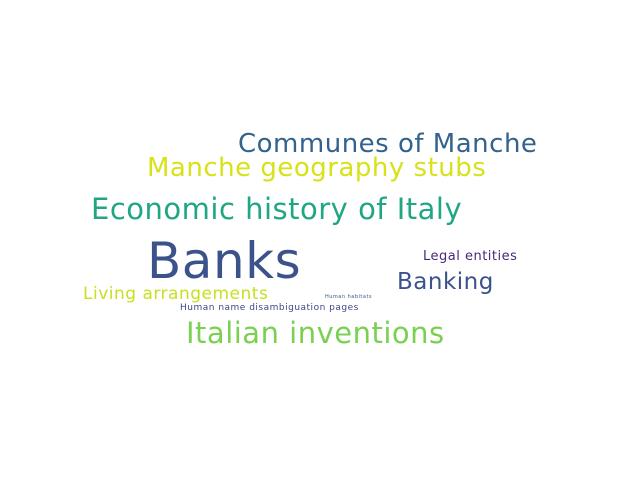  I want to click on word-manche-geography-stubs: Manche geography stubs, so click(317, 168).